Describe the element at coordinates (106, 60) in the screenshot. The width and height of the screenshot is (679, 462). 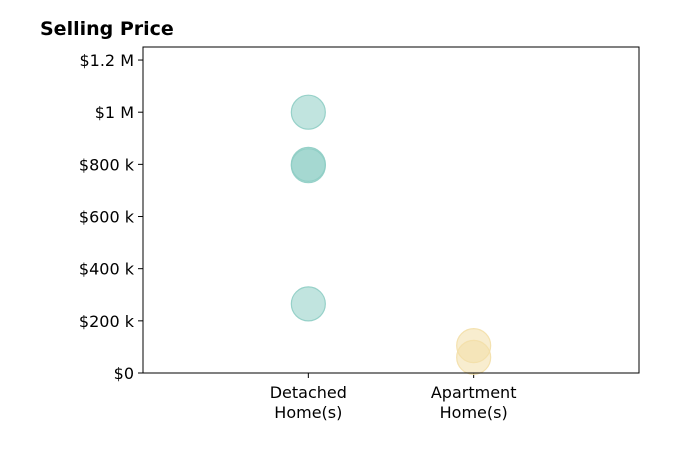
I see `y-tick-label: $1.2 M` at that location.